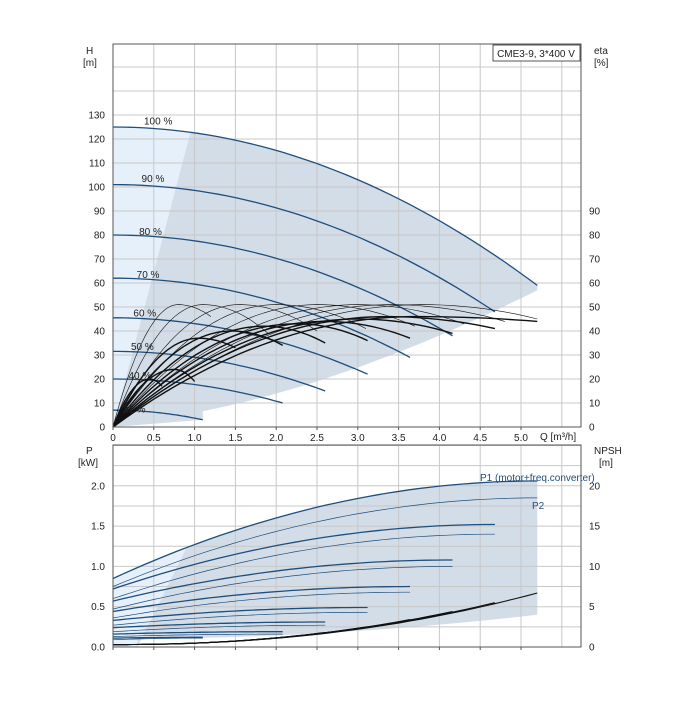 The width and height of the screenshot is (700, 705). Describe the element at coordinates (140, 376) in the screenshot. I see `speed-label: 40 %` at that location.